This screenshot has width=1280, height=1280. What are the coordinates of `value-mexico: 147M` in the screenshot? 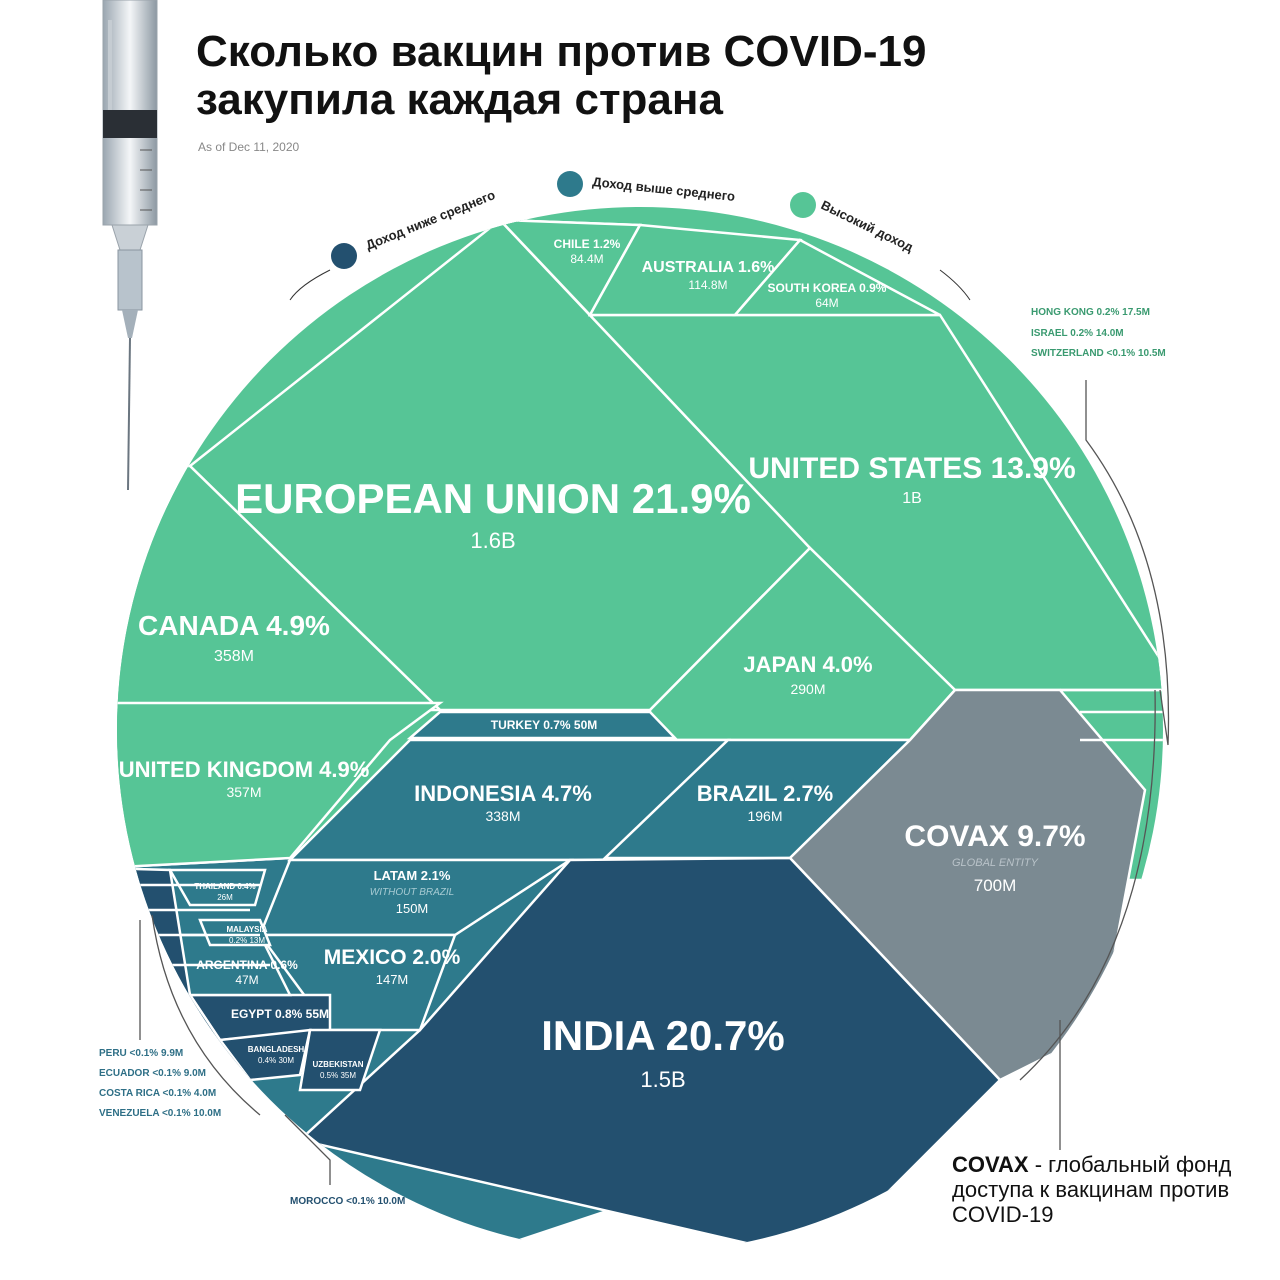 It's located at (392, 979).